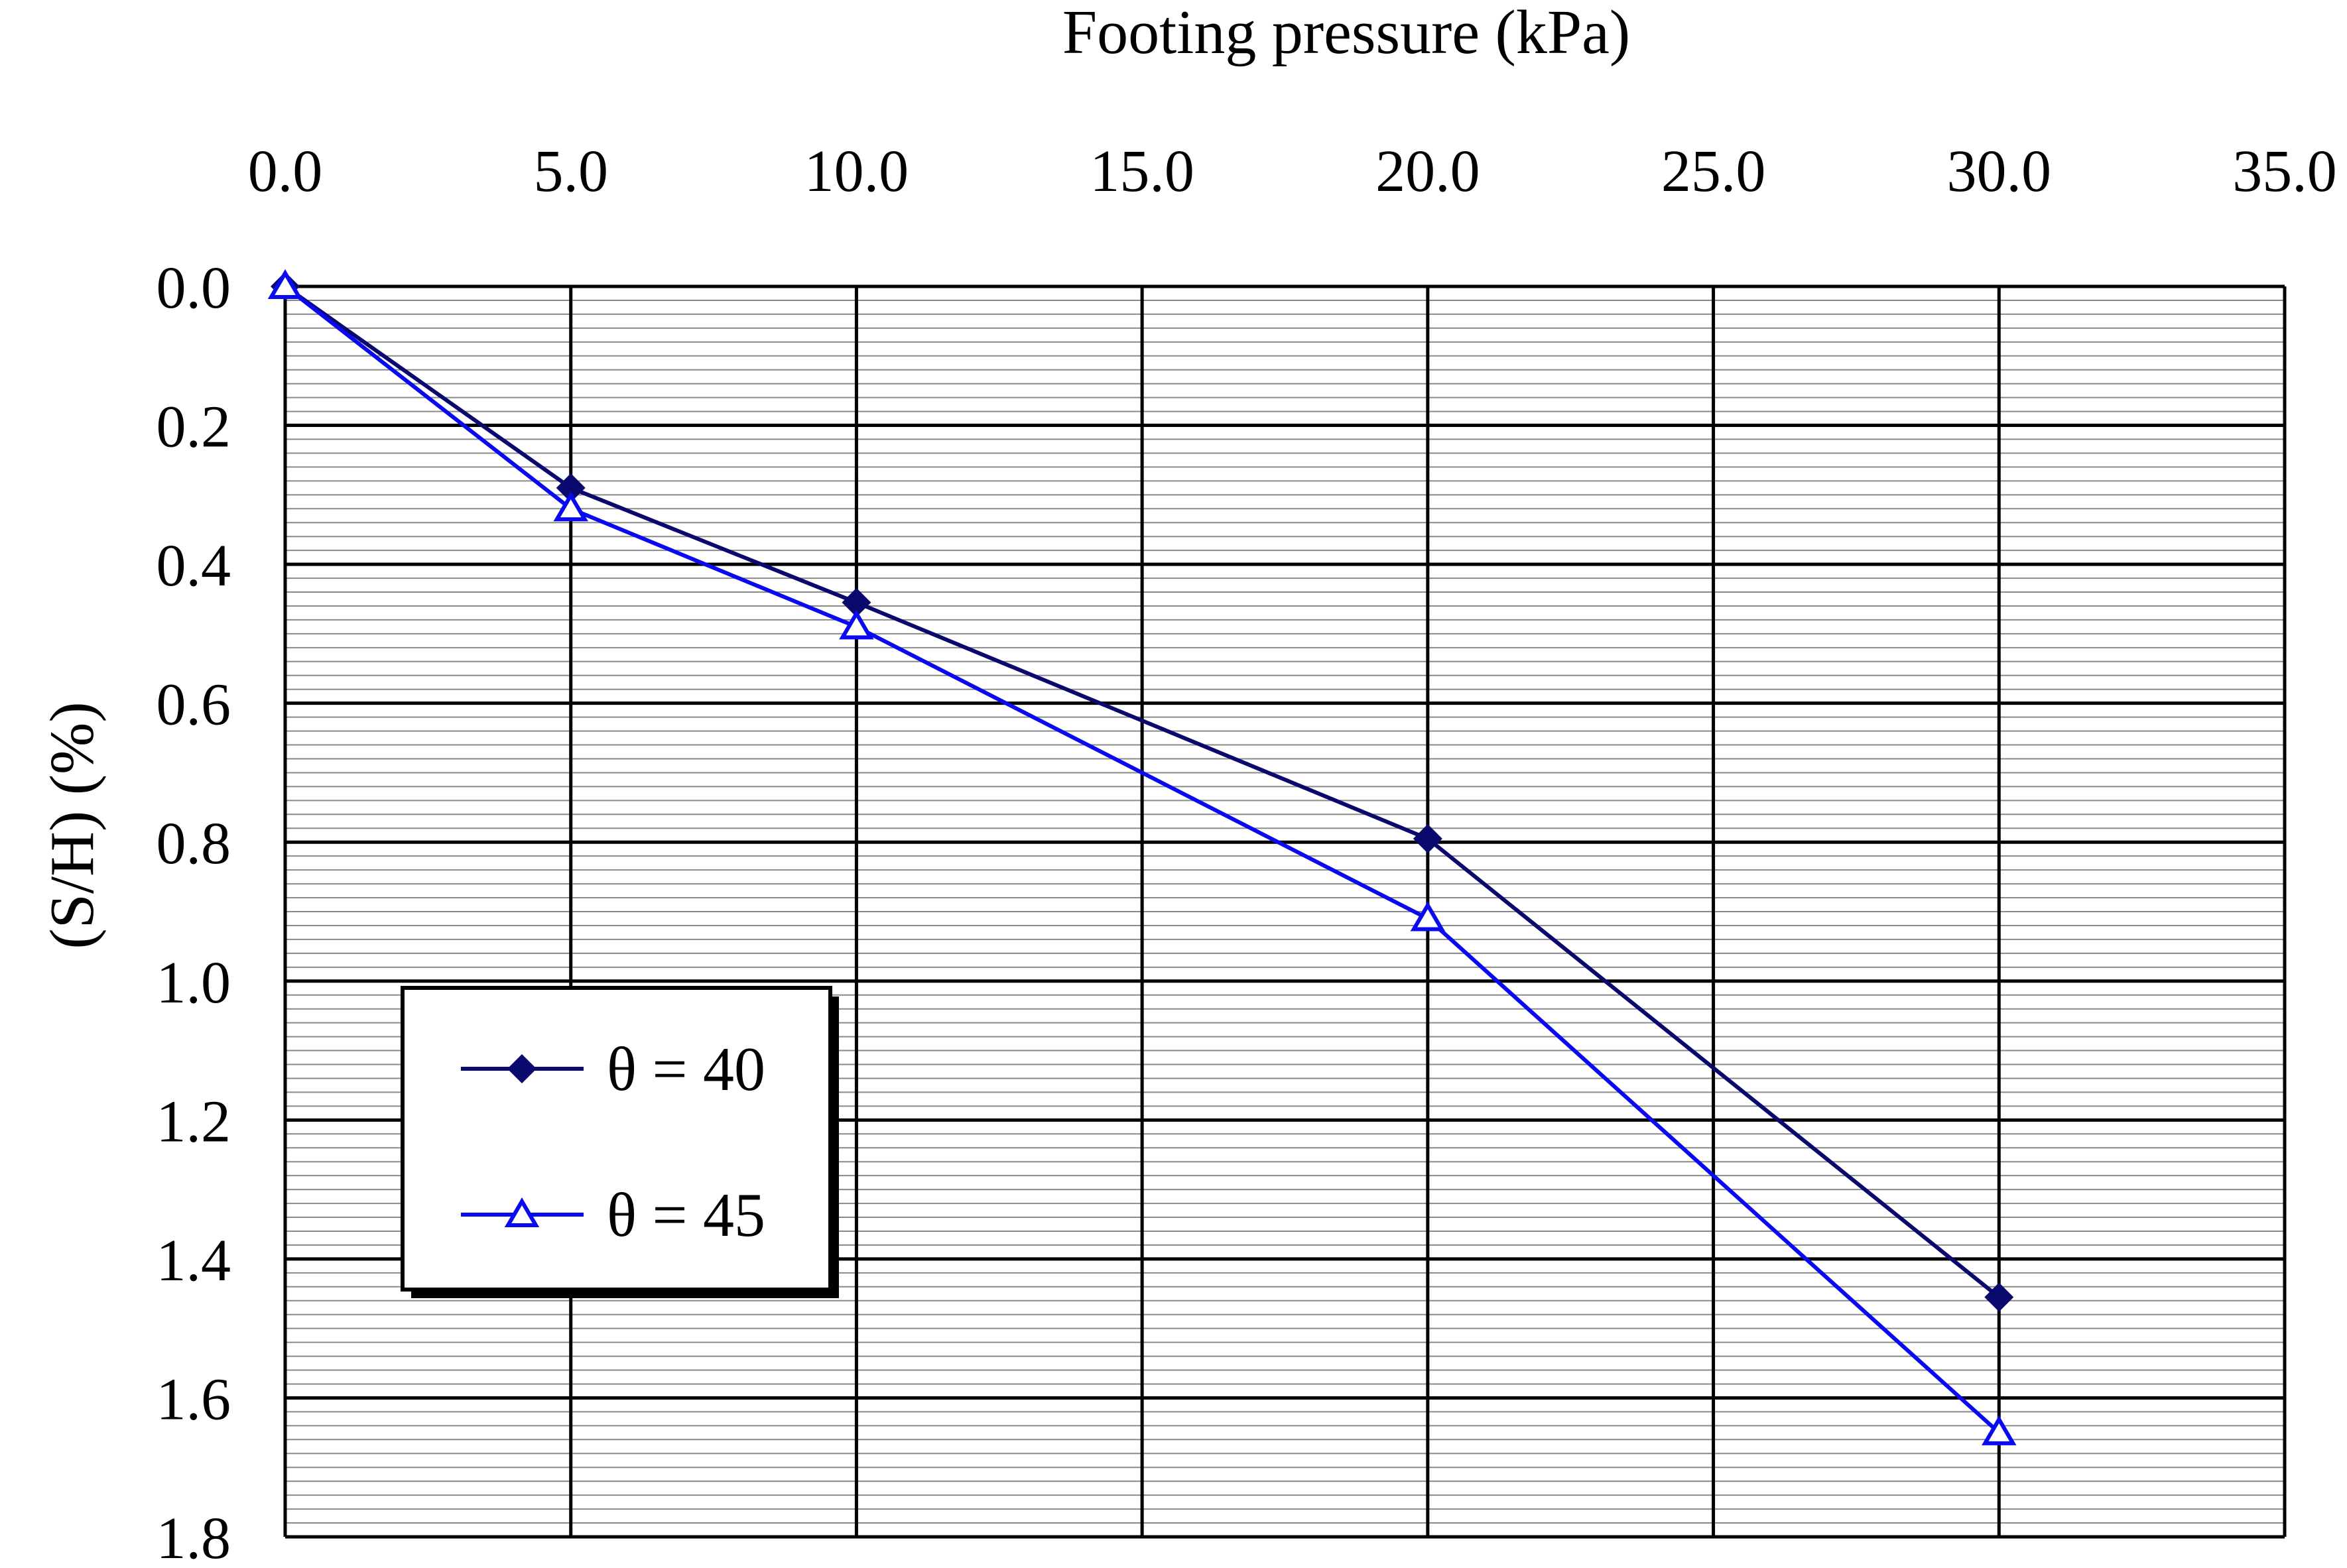  Describe the element at coordinates (522, 1212) in the screenshot. I see `legend-marker-triangle` at that location.